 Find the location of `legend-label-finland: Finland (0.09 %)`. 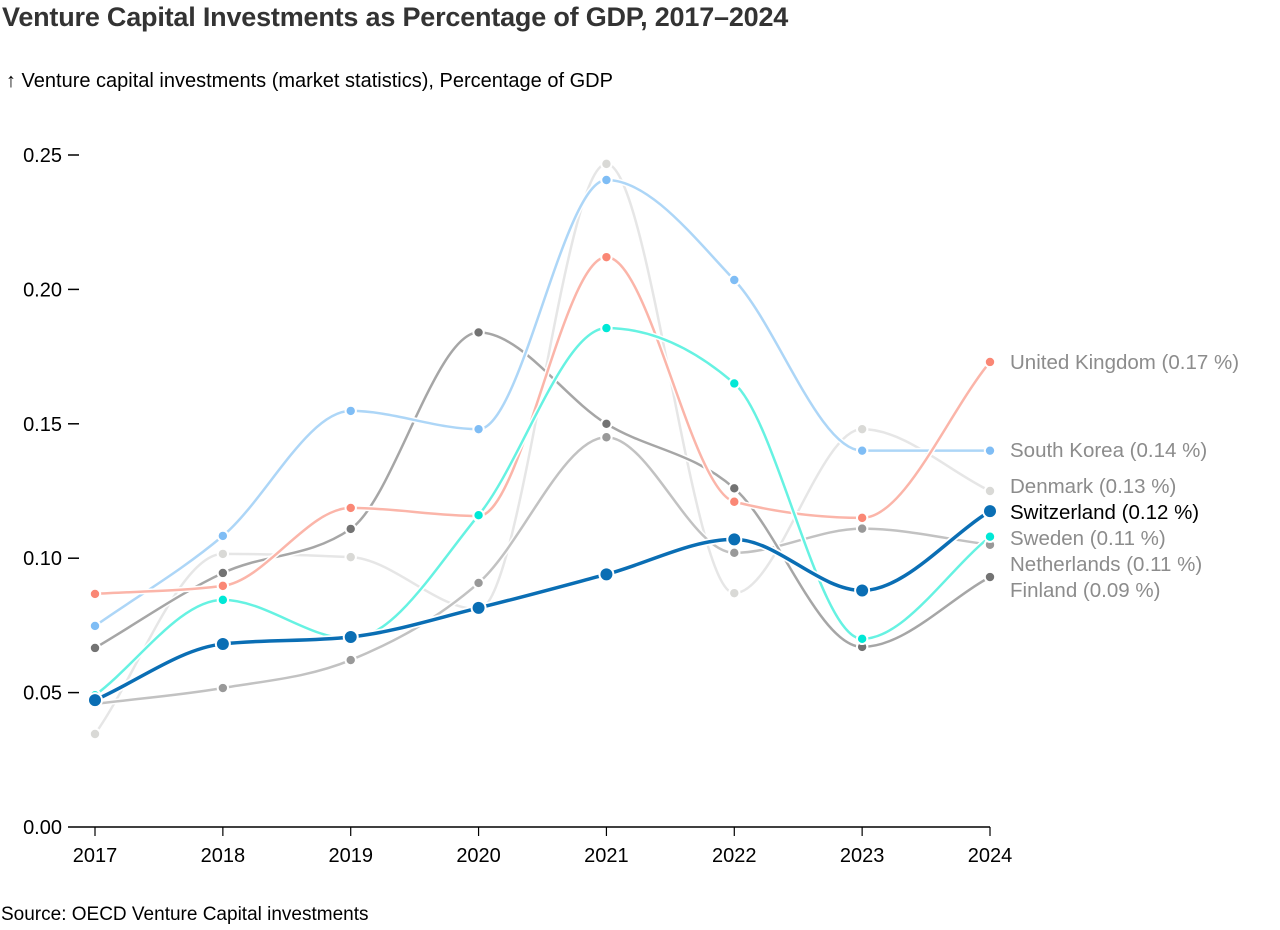

legend-label-finland: Finland (0.09 %) is located at coordinates (1085, 590).